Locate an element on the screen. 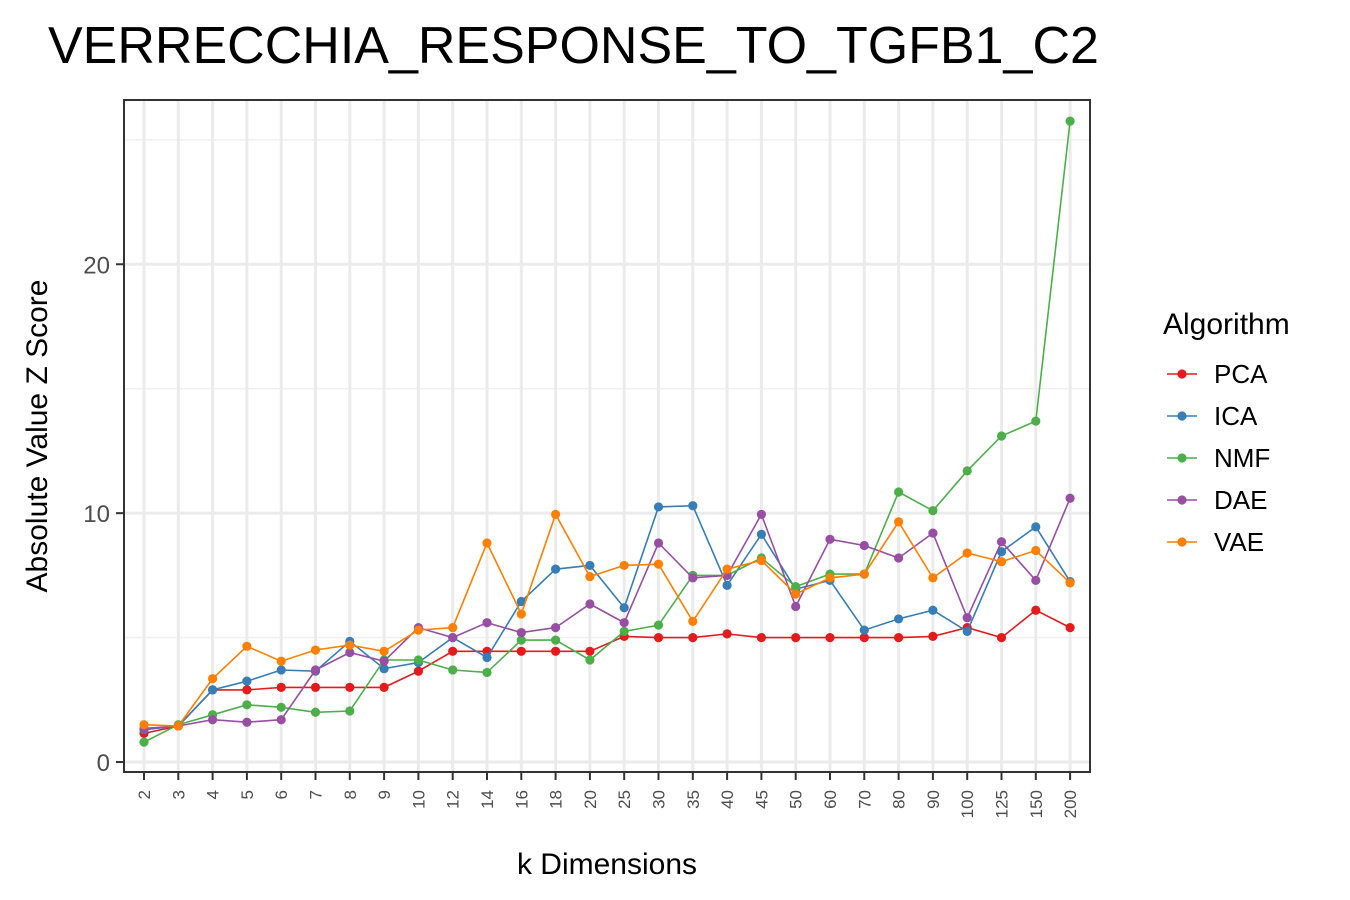 This screenshot has height=900, width=1350. x-tick-label: 50 is located at coordinates (796, 799).